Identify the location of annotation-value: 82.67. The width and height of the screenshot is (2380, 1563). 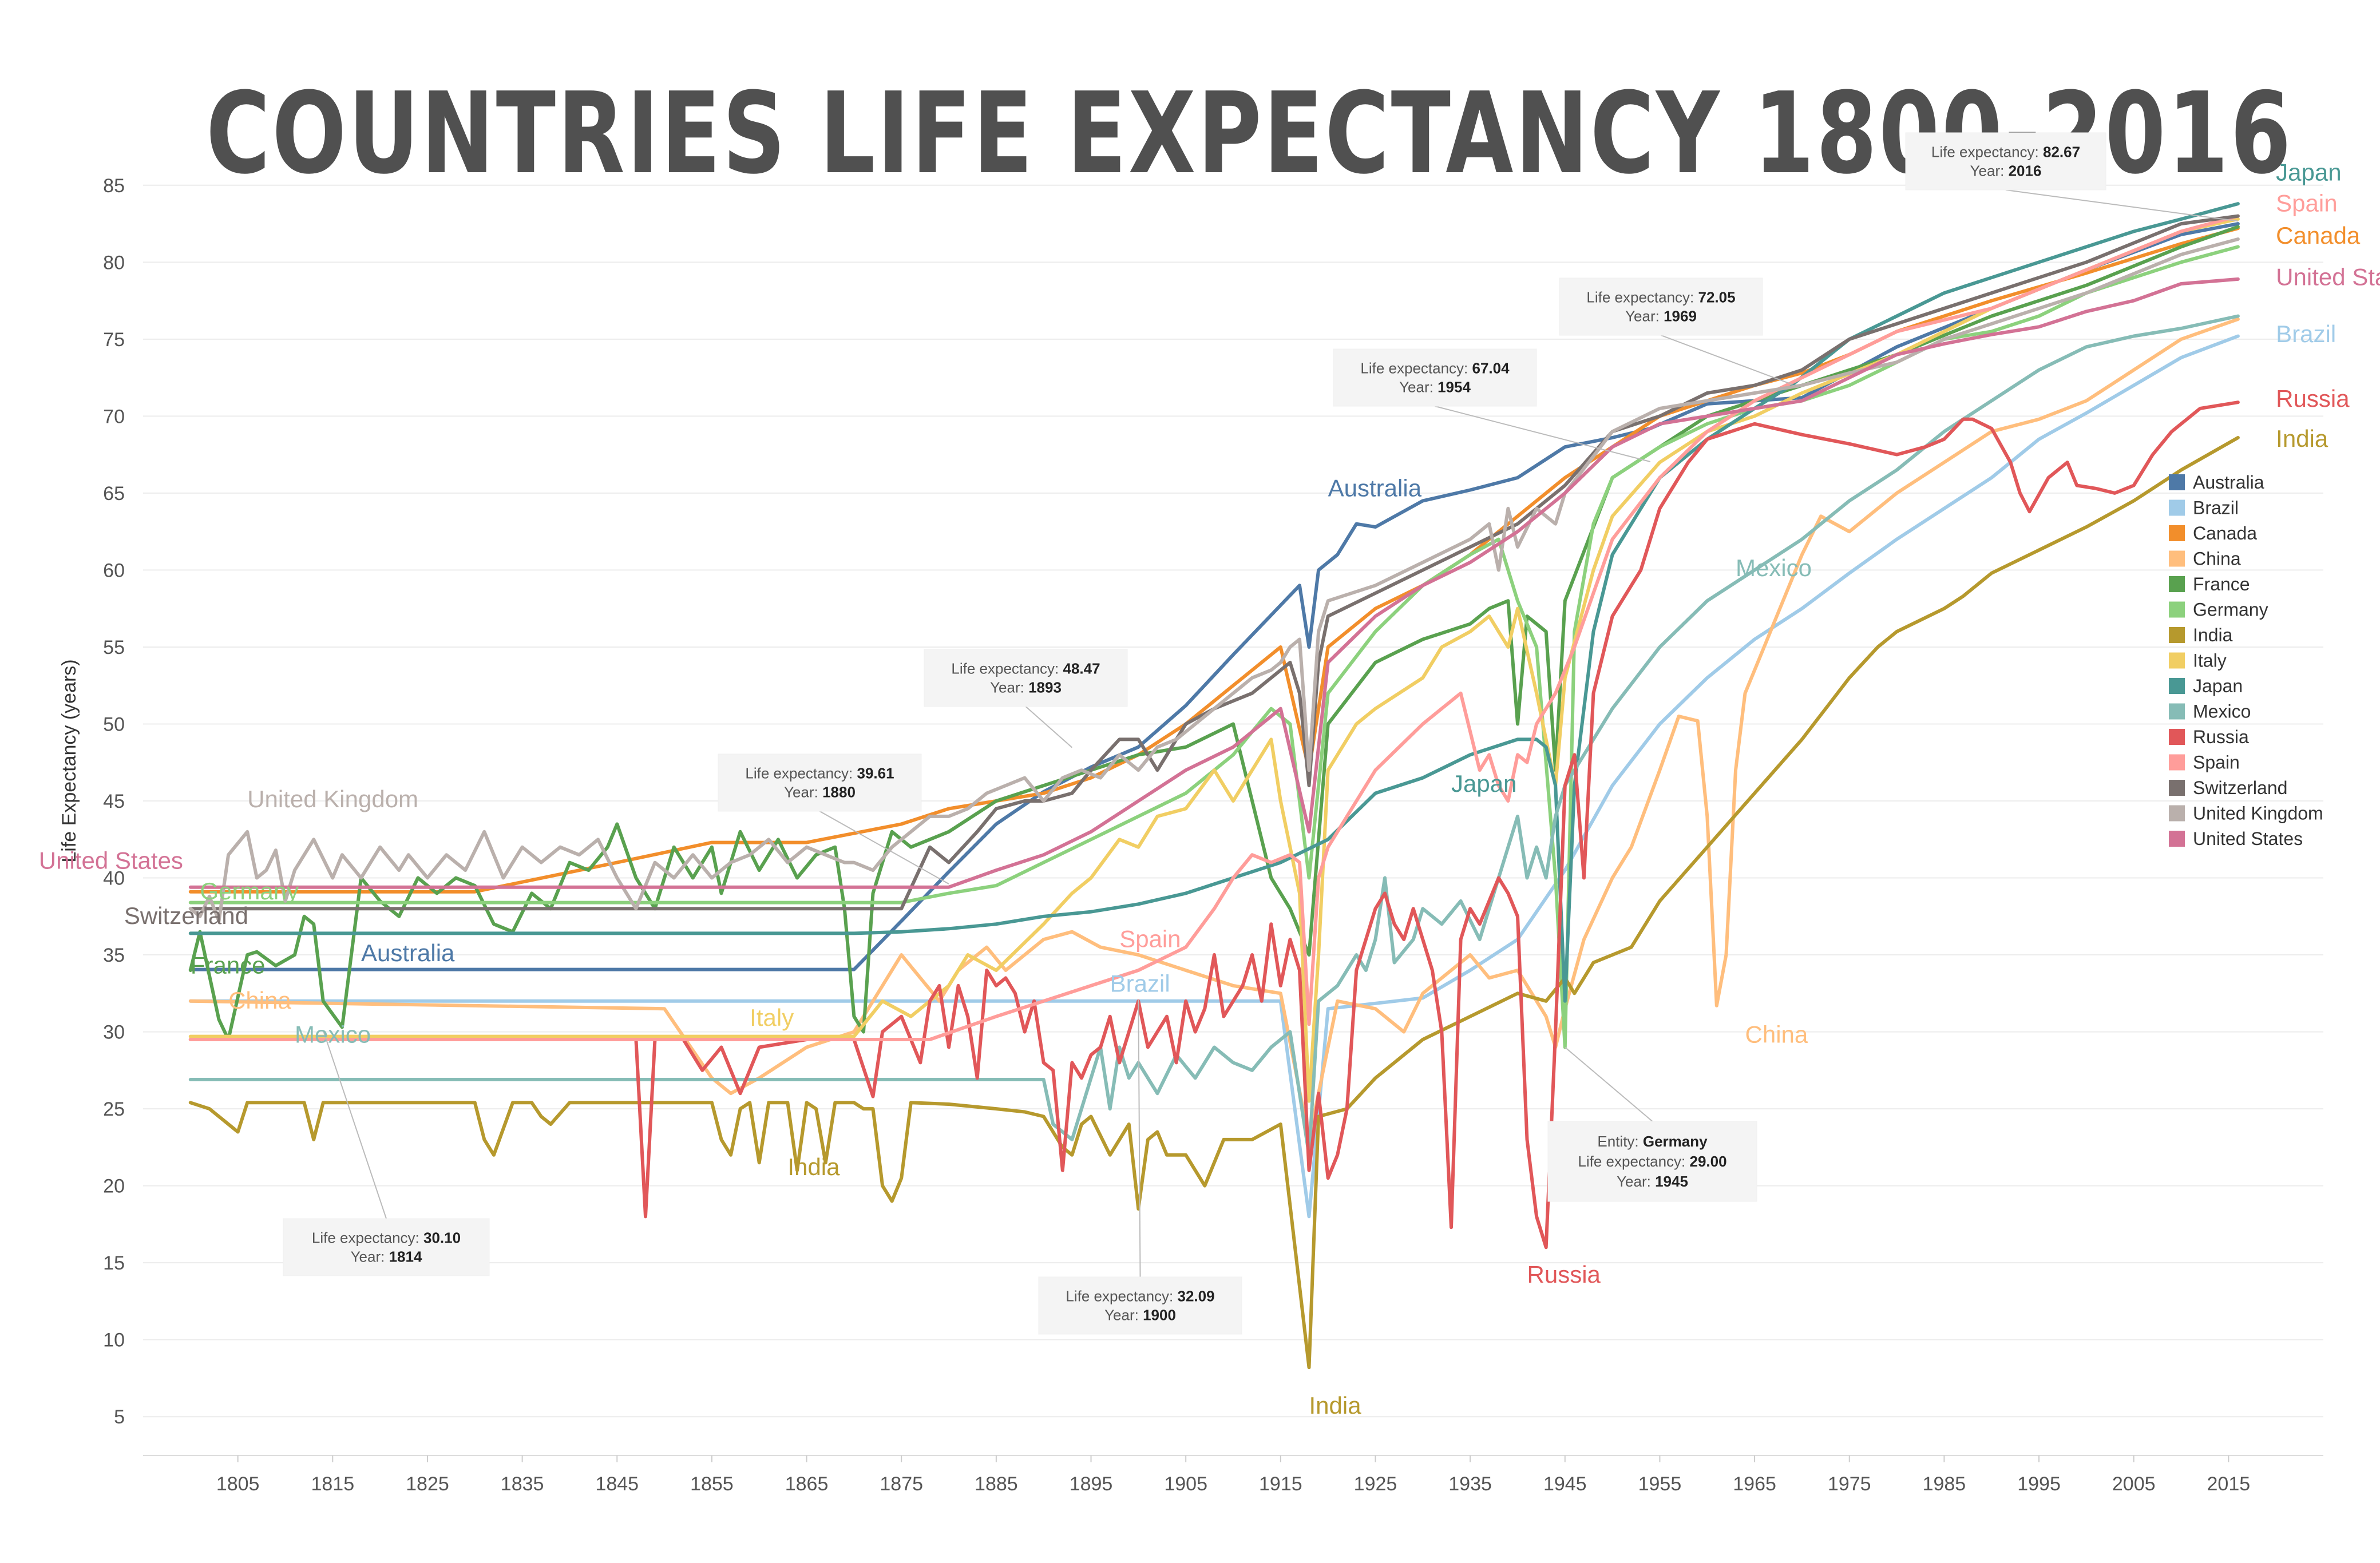
(2061, 151).